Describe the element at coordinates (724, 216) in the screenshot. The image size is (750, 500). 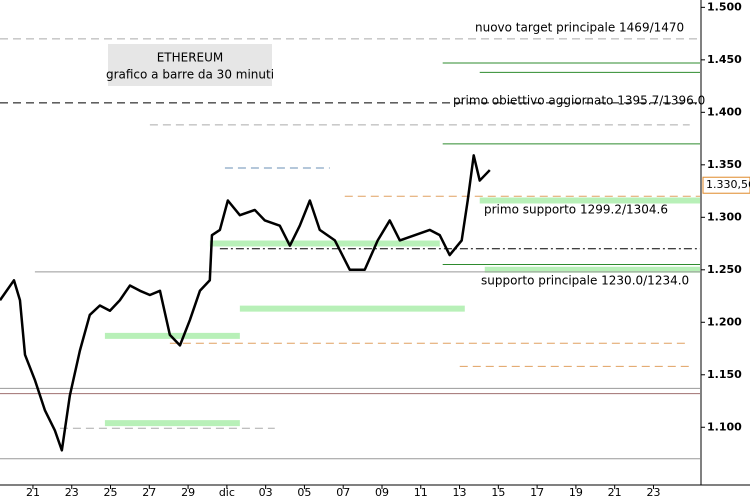
I see `y-tick-label: 1.300` at that location.